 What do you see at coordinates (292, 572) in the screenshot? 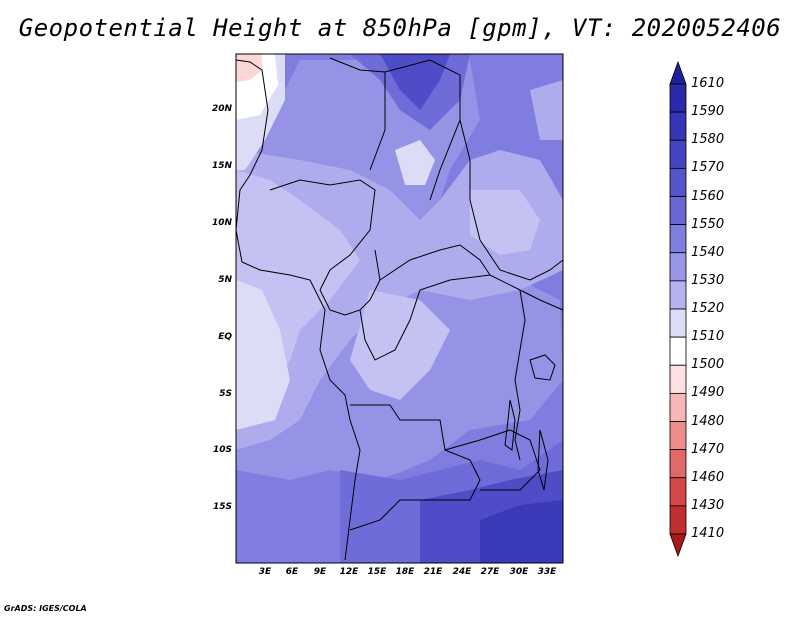
I see `lon-label: 6E` at bounding box center [292, 572].